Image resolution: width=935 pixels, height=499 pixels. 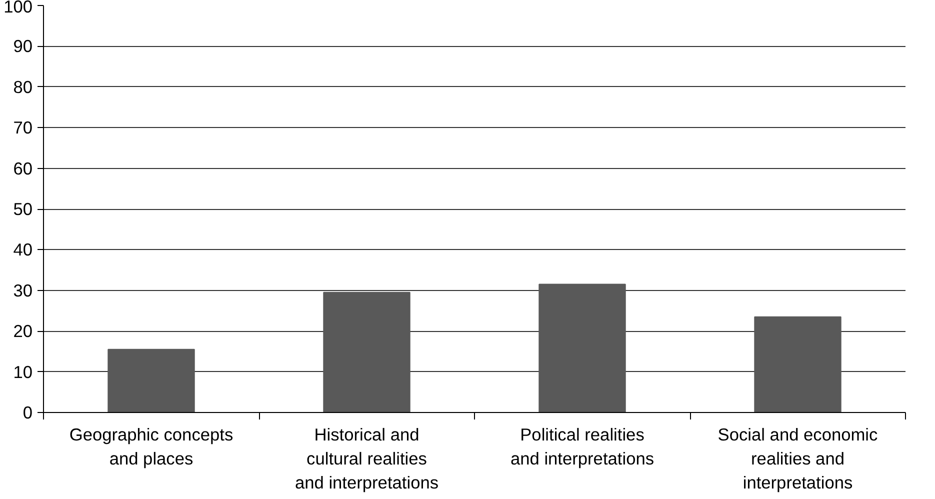 What do you see at coordinates (582, 446) in the screenshot?
I see `x-tick-label: Political realities and interpretations` at bounding box center [582, 446].